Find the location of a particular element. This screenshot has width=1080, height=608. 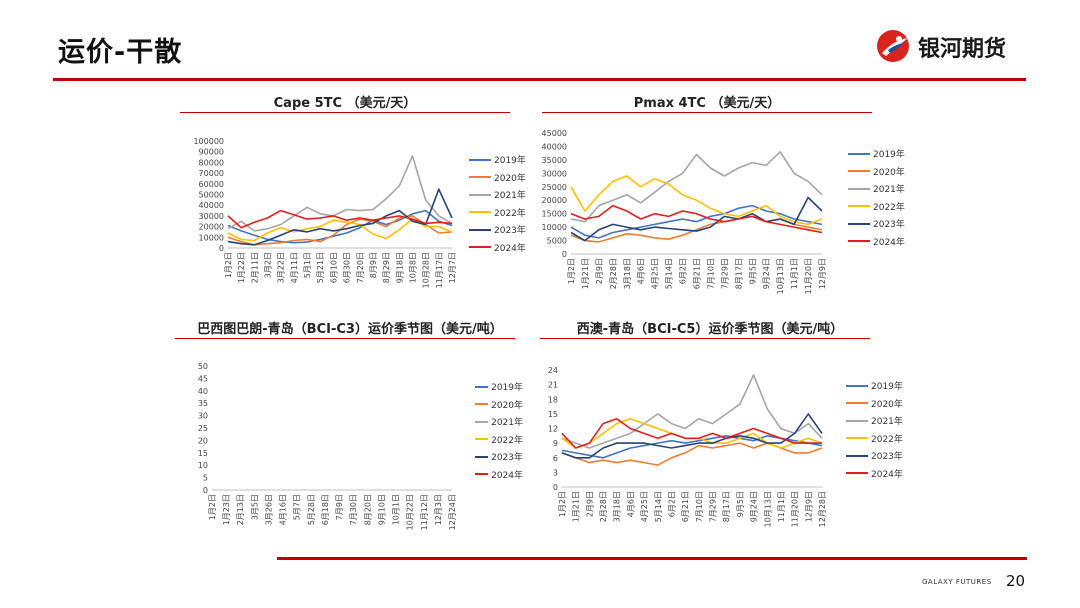

footer-divider is located at coordinates (652, 558).